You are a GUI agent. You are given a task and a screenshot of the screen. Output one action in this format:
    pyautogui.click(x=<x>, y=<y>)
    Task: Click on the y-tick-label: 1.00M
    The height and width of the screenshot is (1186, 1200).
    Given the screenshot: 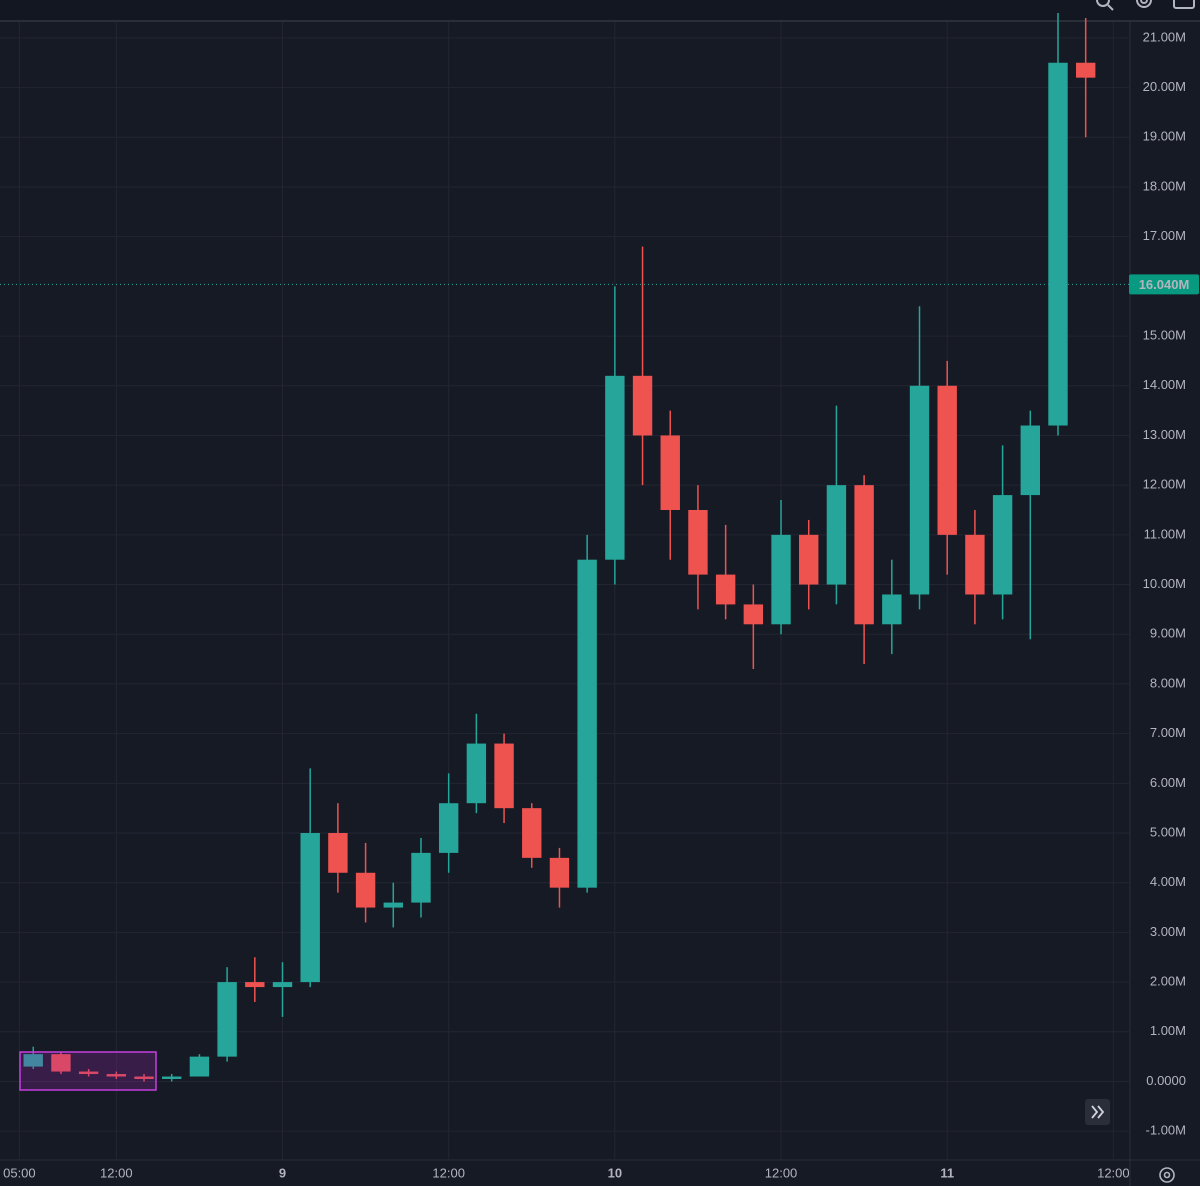 What is the action you would take?
    pyautogui.click(x=1168, y=1030)
    